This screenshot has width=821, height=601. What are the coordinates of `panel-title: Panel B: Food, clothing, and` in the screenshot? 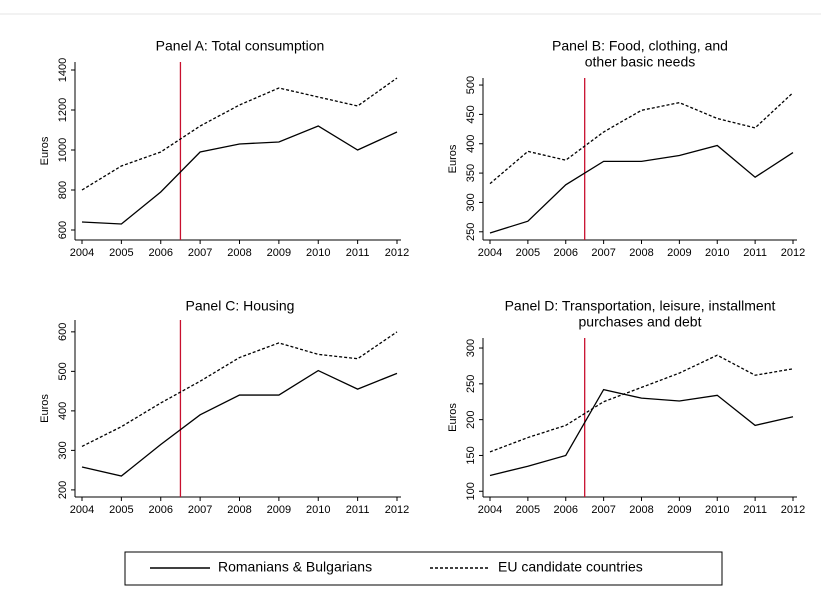 It's located at (640, 46).